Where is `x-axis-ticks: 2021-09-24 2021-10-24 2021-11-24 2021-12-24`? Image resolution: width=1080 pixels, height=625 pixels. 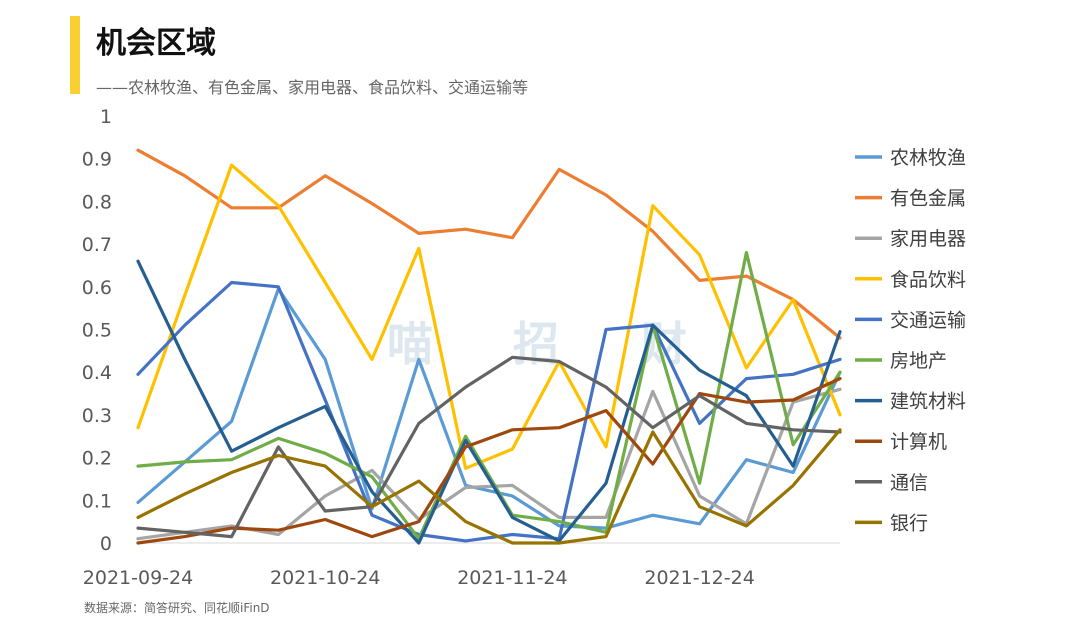 x-axis-ticks: 2021-09-24 2021-10-24 2021-11-24 2021-12-24 is located at coordinates (419, 578).